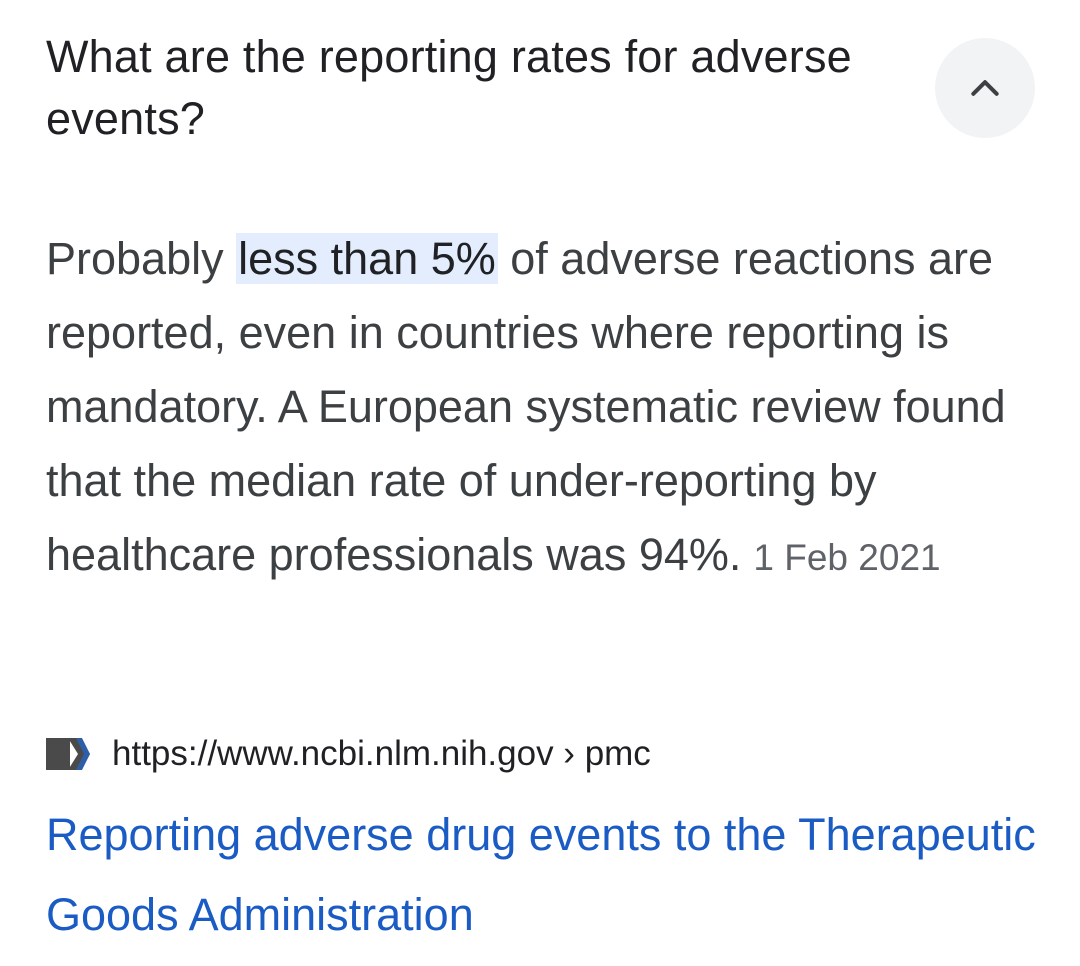 This screenshot has width=1080, height=966. What do you see at coordinates (367, 258) in the screenshot?
I see `answer-highlight: less than 5%` at bounding box center [367, 258].